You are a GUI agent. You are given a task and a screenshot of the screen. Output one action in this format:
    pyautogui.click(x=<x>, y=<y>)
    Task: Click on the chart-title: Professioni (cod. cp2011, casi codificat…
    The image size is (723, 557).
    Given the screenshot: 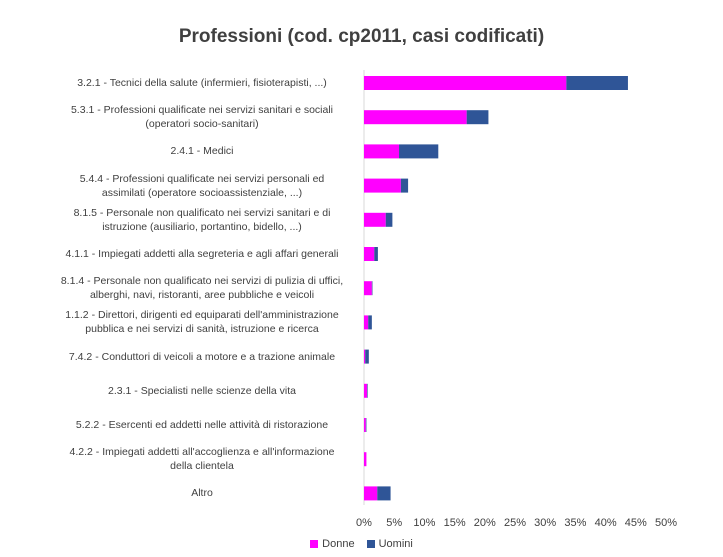 What is the action you would take?
    pyautogui.click(x=361, y=36)
    